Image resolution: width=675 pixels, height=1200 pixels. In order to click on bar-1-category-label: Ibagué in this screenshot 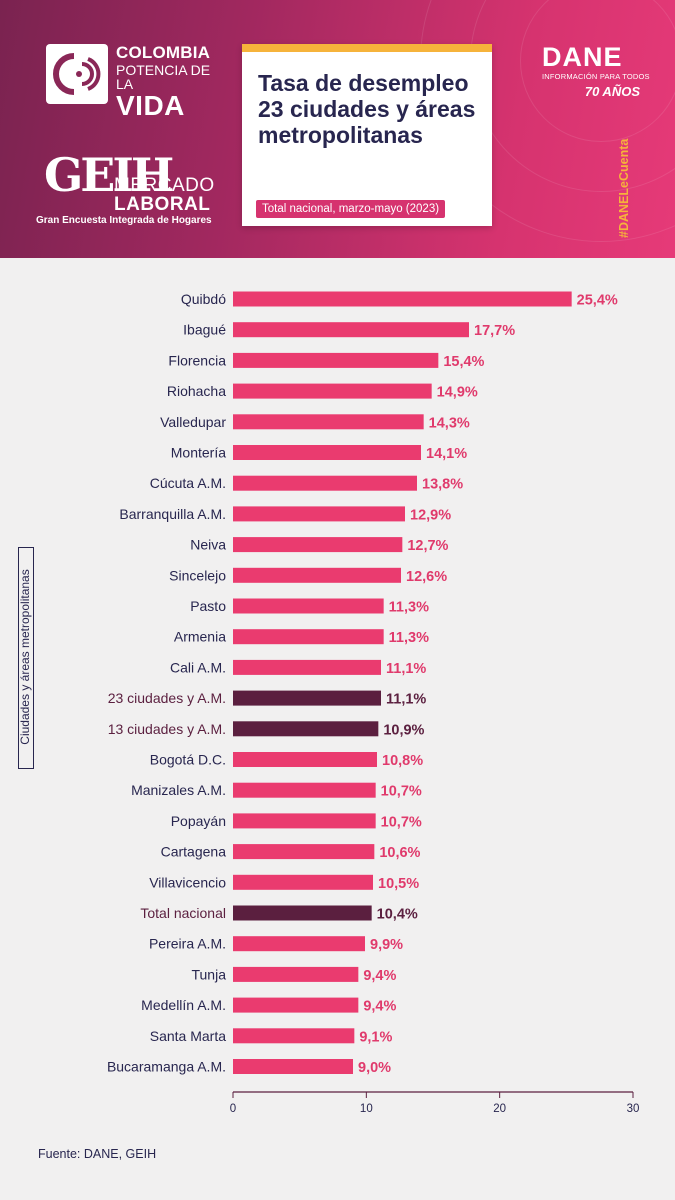, I will do `click(204, 330)`.